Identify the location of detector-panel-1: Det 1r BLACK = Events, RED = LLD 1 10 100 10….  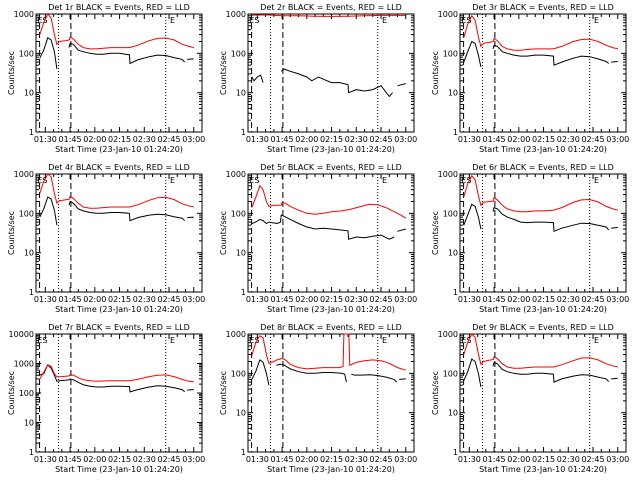
(106, 78).